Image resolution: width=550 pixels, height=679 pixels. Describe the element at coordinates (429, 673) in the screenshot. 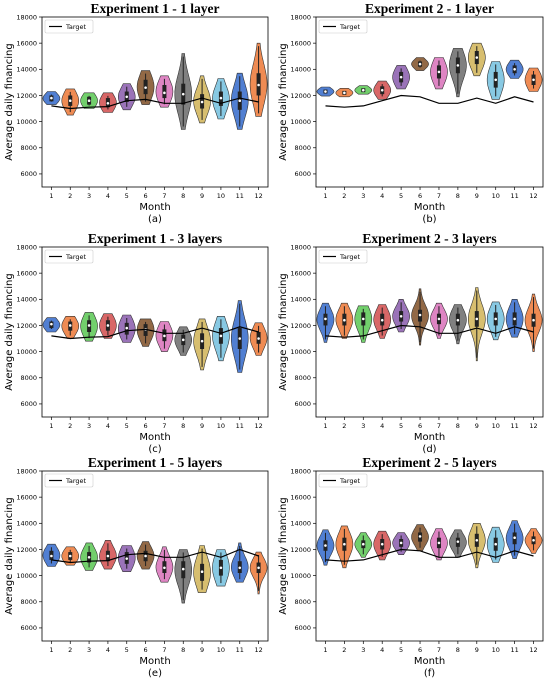

I see `panel-caption: (f)` at that location.